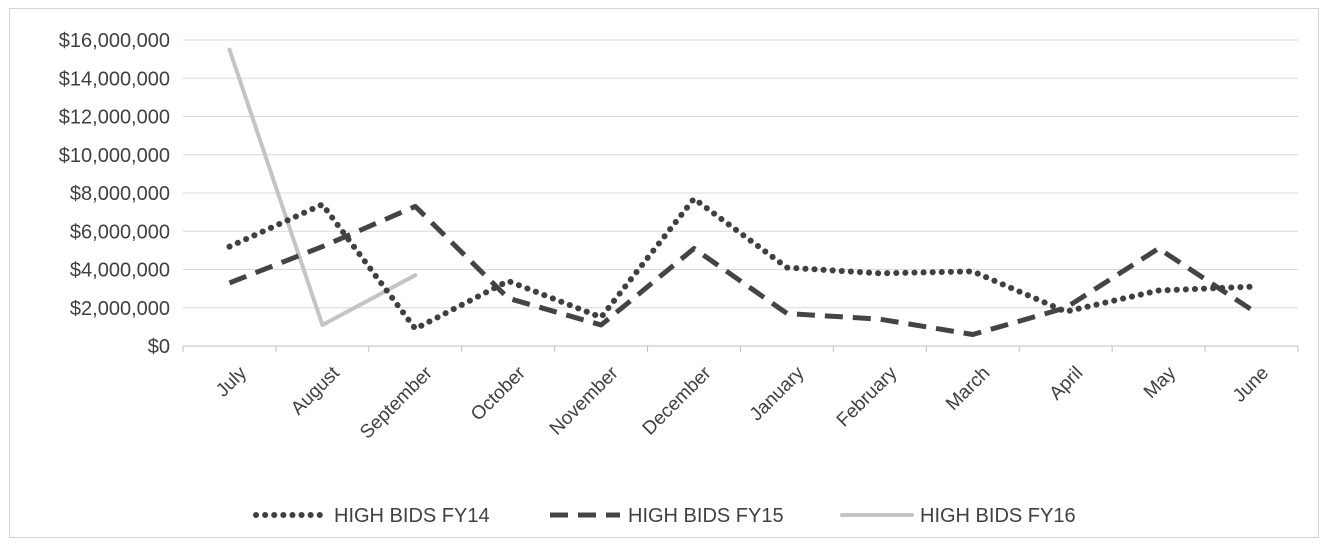 The width and height of the screenshot is (1328, 546). I want to click on x-tick-label: October, so click(498, 393).